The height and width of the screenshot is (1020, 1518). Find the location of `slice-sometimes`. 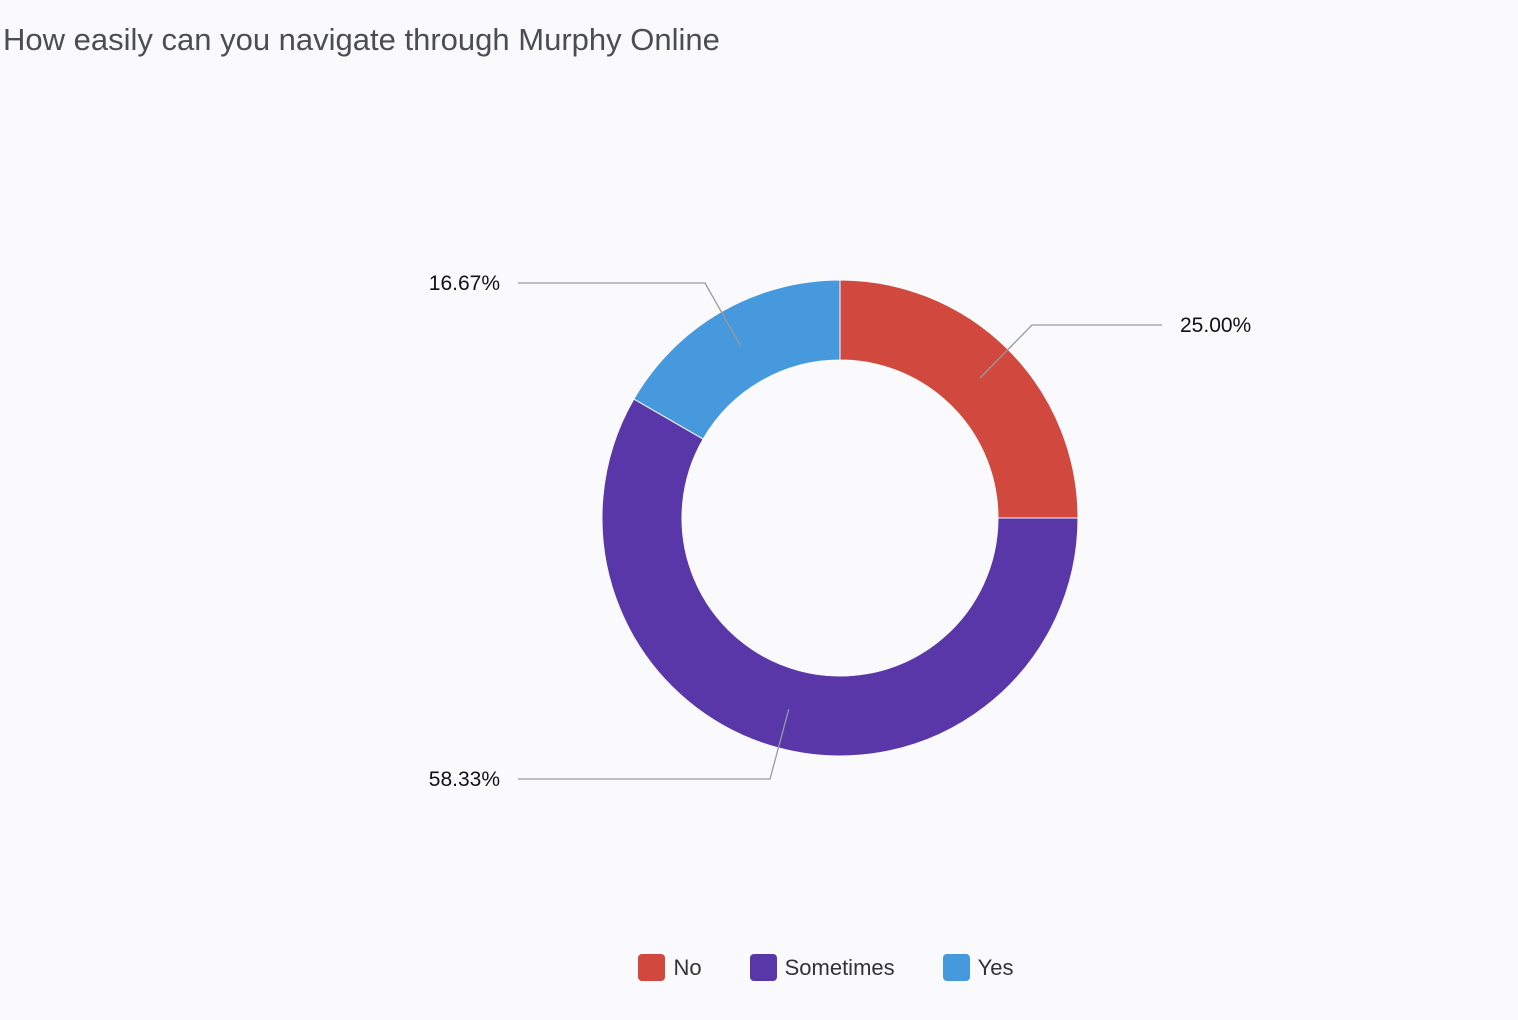

slice-sometimes is located at coordinates (840, 577).